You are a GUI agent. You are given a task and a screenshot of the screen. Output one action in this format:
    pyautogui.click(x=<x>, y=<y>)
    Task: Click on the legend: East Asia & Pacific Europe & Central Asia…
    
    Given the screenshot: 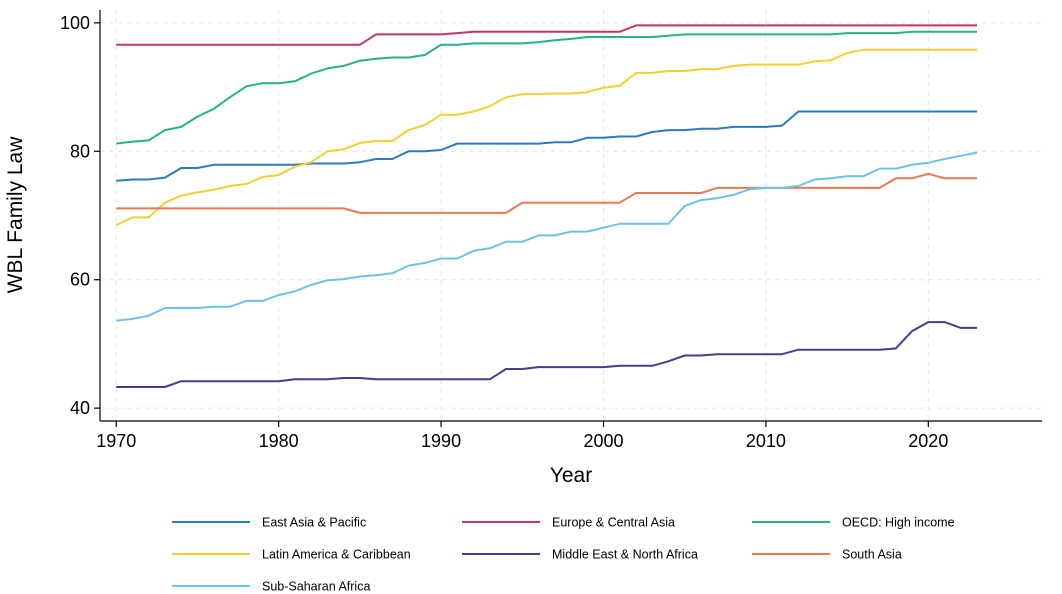 What is the action you would take?
    pyautogui.click(x=563, y=555)
    